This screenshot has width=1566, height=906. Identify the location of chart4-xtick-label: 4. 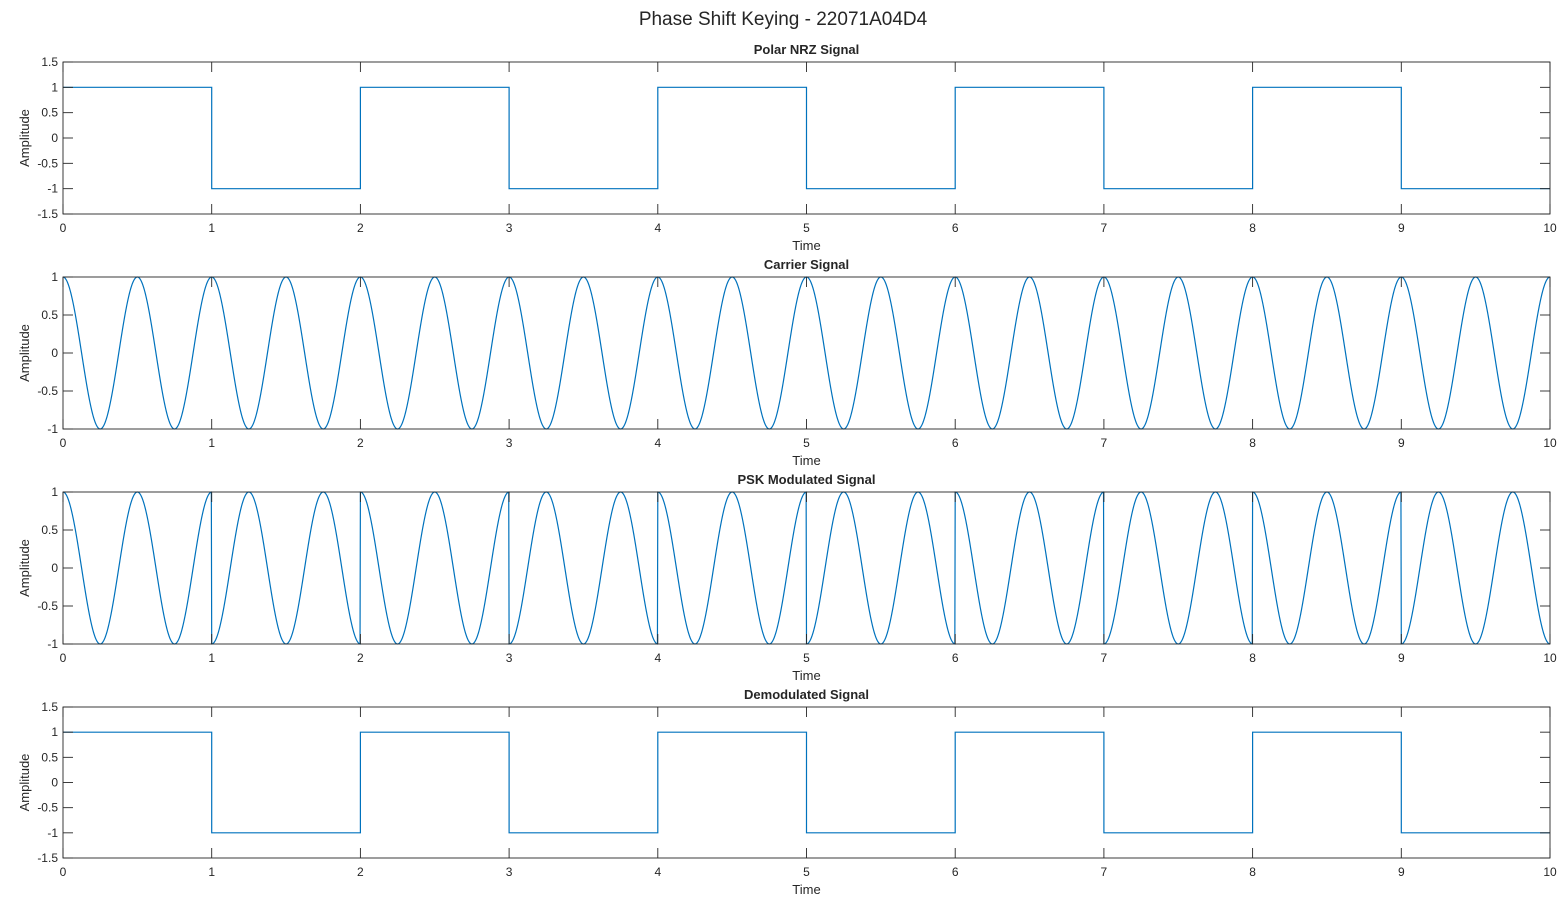
(657, 872).